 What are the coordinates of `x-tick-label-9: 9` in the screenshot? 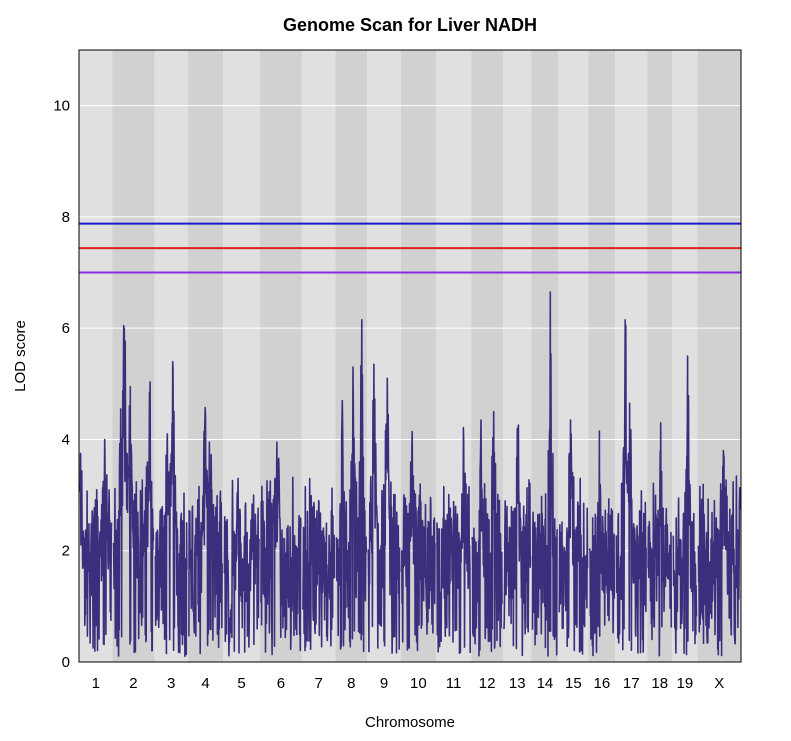 It's located at (384, 683).